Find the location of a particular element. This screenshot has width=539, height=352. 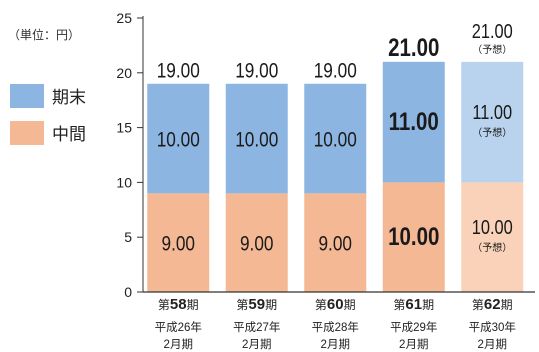

value-label-interim-58: 9.00 is located at coordinates (178, 244).